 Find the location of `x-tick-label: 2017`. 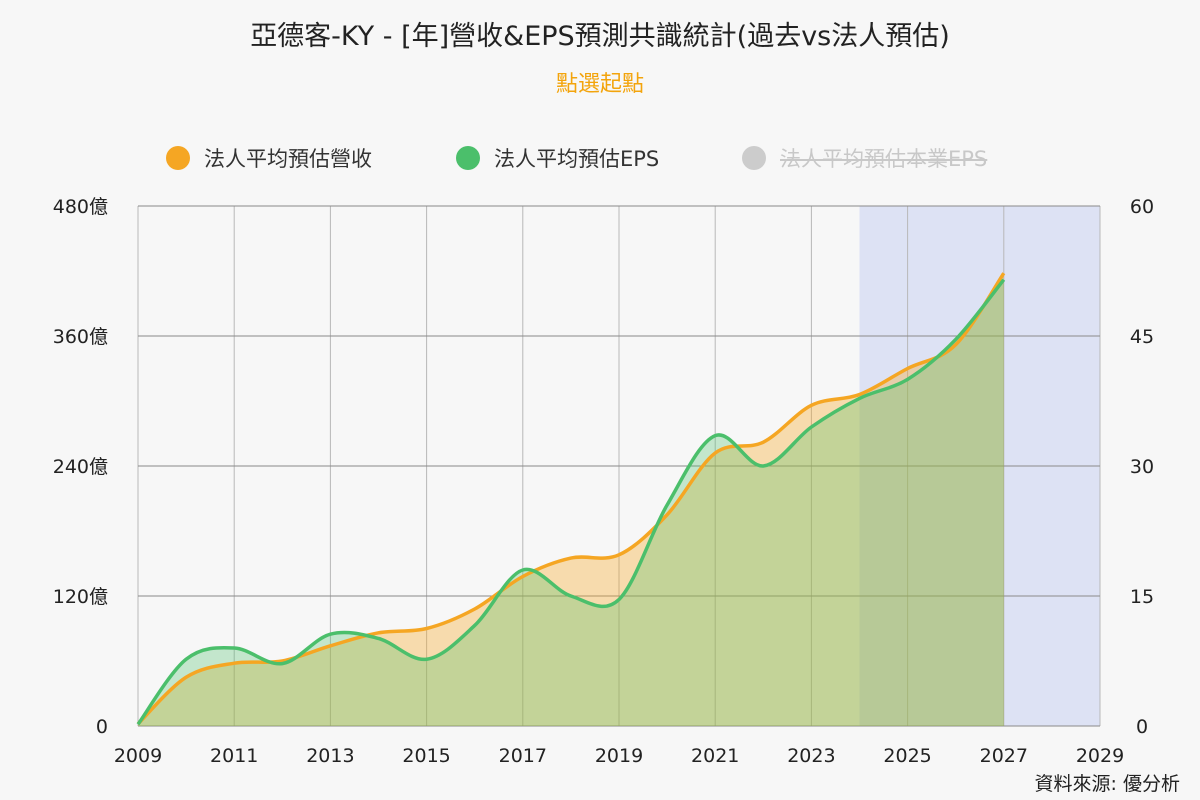

x-tick-label: 2017 is located at coordinates (523, 756).